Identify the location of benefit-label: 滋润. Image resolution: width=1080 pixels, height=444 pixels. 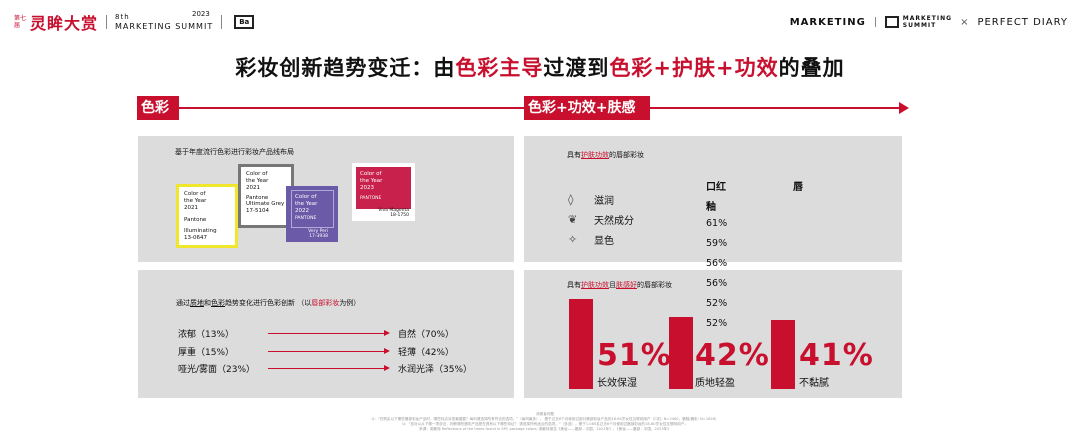
(604, 201).